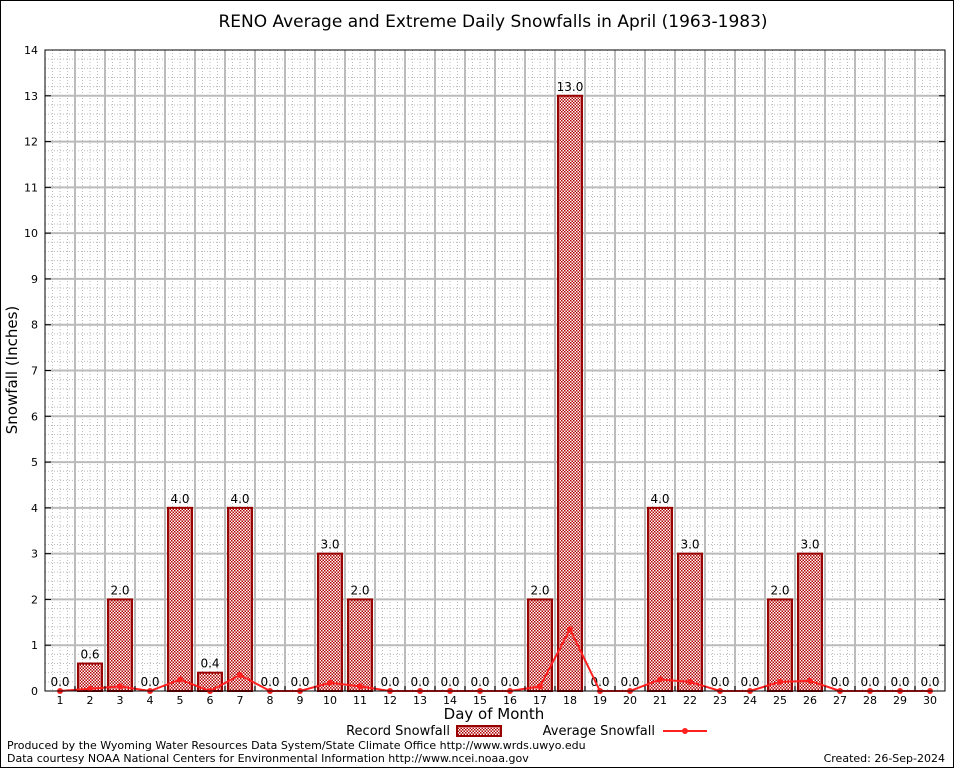  What do you see at coordinates (599, 731) in the screenshot?
I see `legend-average-label: Average Snowfall` at bounding box center [599, 731].